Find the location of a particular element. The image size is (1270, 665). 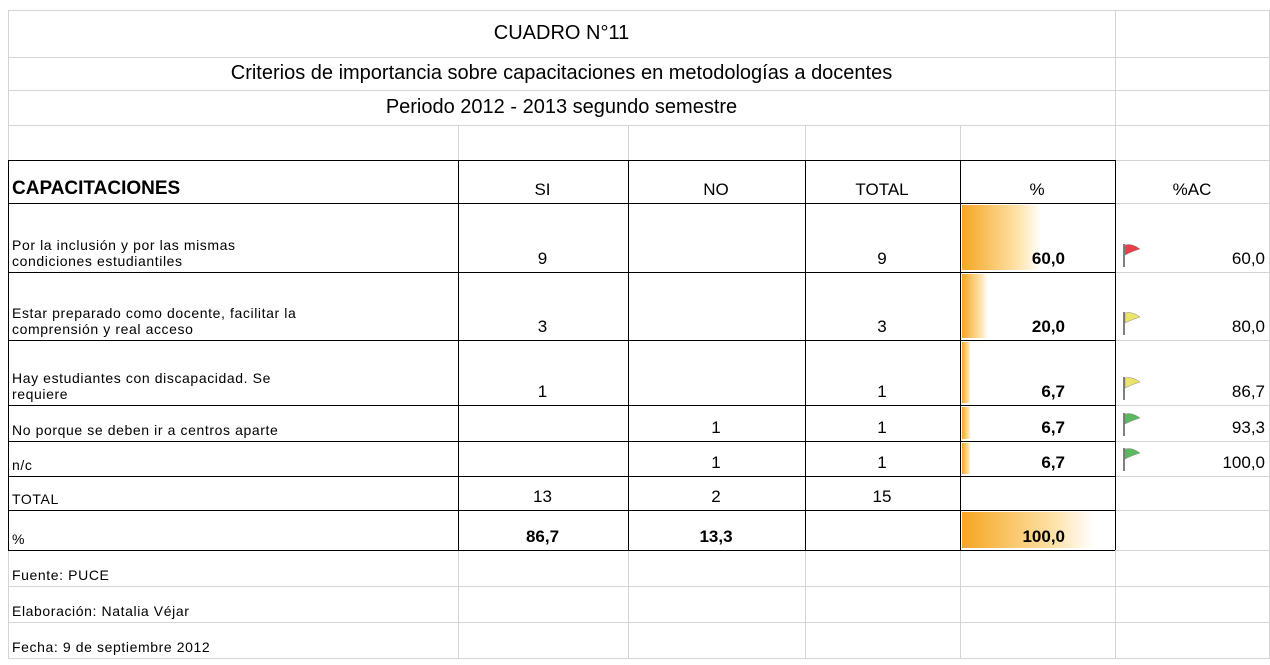

cell-pct: 100,0 is located at coordinates (1037, 530).